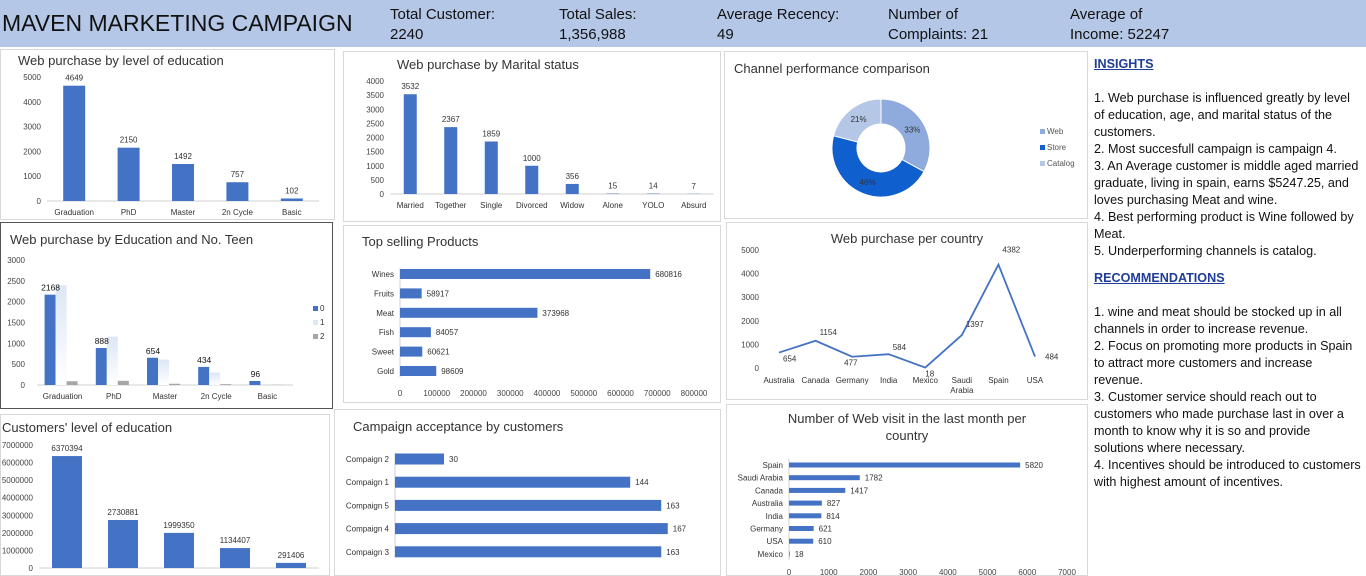  Describe the element at coordinates (775, 516) in the screenshot. I see `y-tick-label: India` at that location.